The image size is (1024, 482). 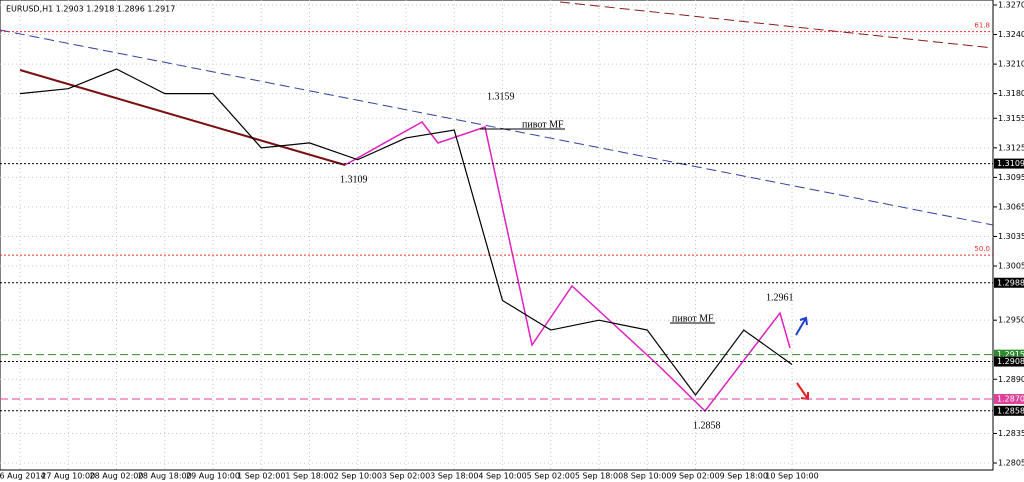 What do you see at coordinates (309, 476) in the screenshot?
I see `x-tick-label: 1 Sep 18:00` at bounding box center [309, 476].